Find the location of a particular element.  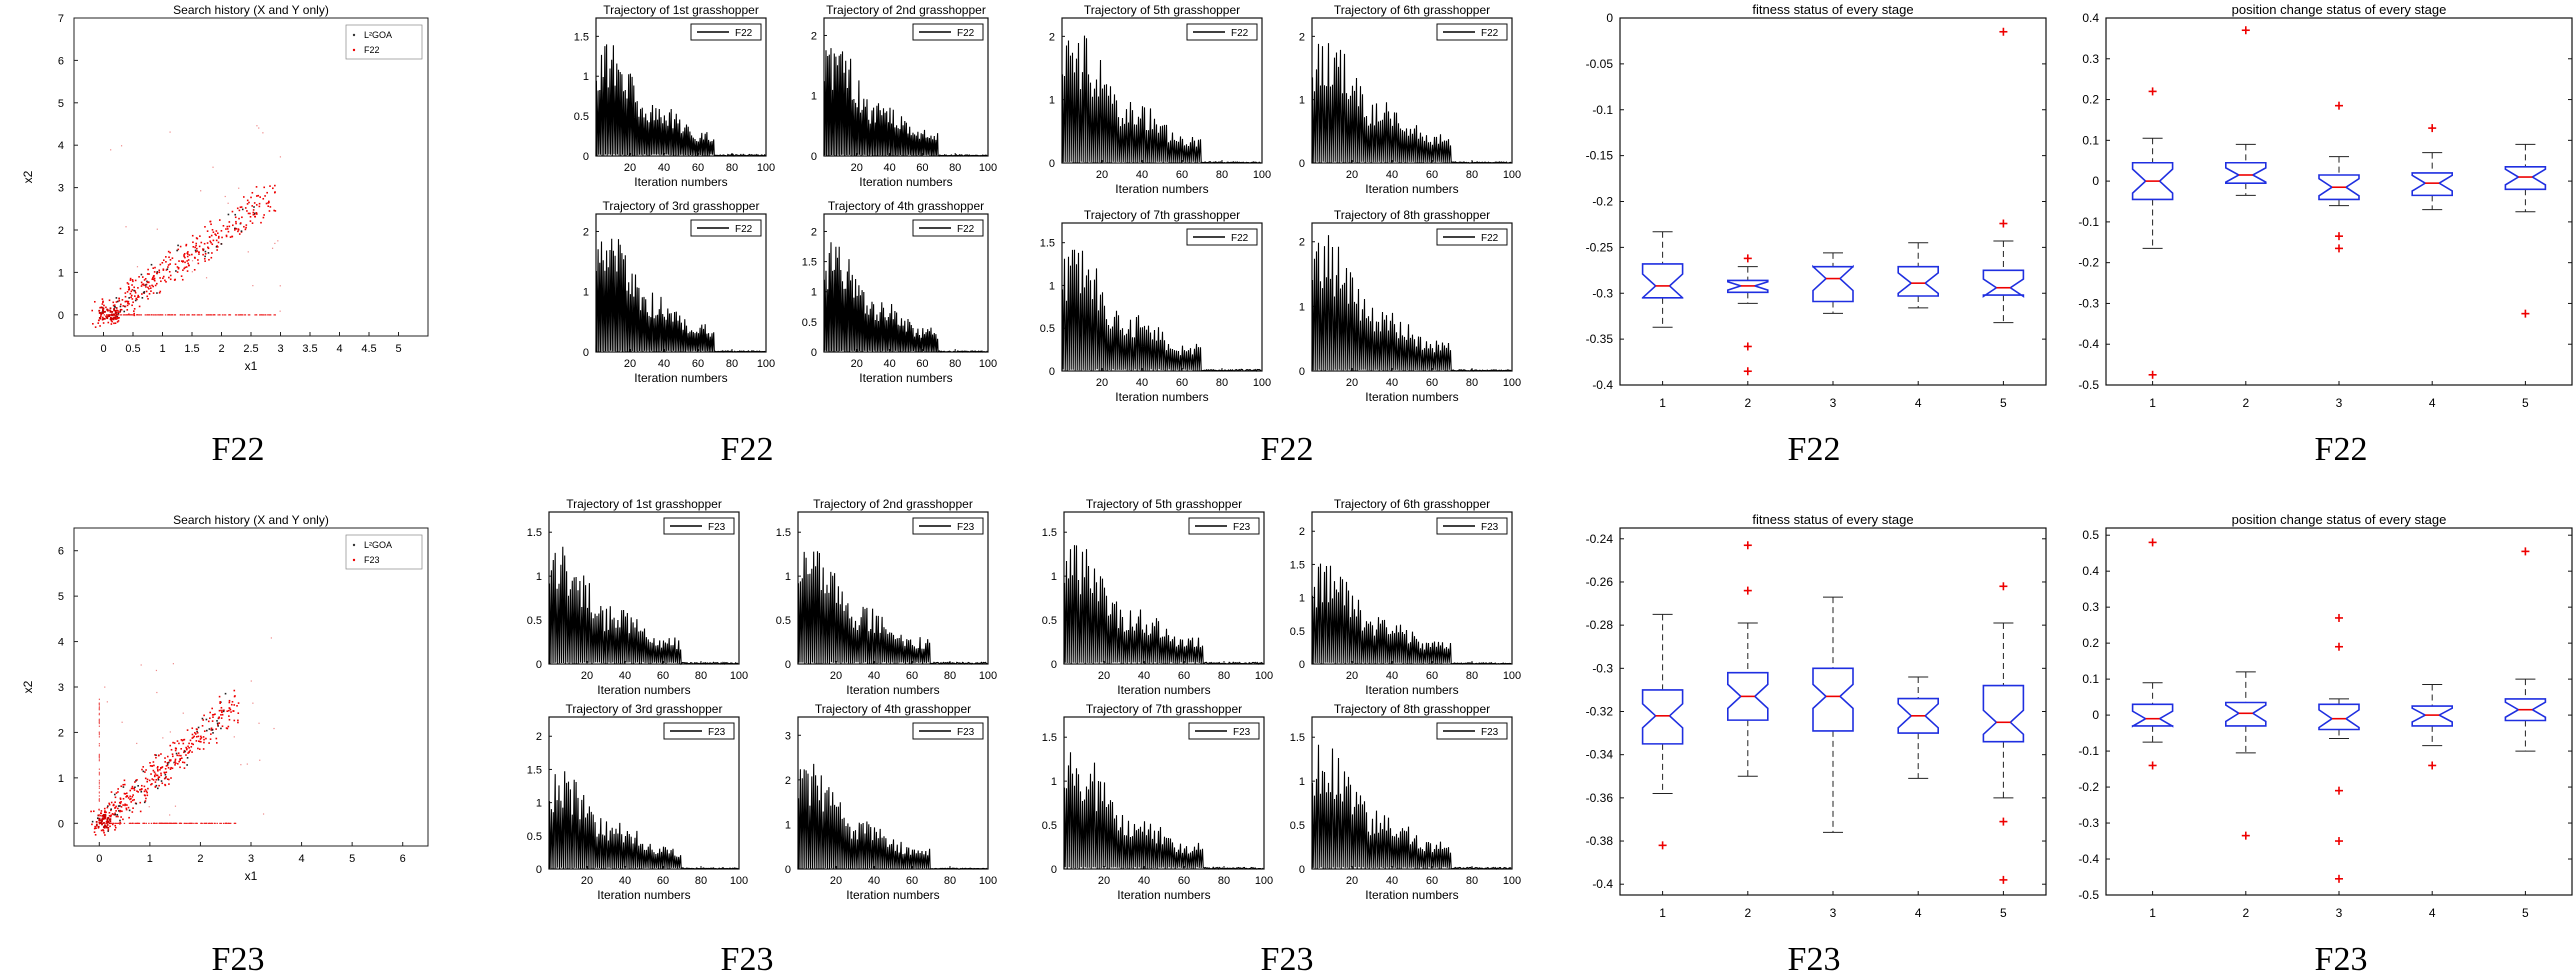

trajectory-x-tick-label: 80 is located at coordinates (1472, 383).